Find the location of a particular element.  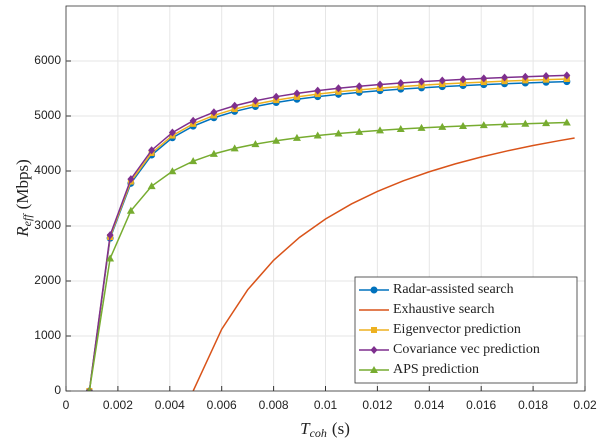

legend-label: Covariance vec prediction is located at coordinates (466, 349).